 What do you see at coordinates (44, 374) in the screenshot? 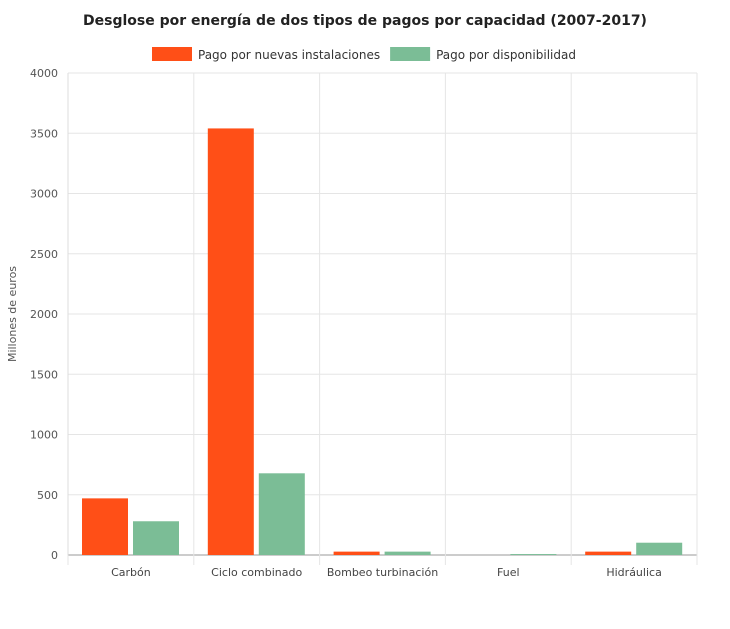
I see `y-tick-label: 1500` at bounding box center [44, 374].